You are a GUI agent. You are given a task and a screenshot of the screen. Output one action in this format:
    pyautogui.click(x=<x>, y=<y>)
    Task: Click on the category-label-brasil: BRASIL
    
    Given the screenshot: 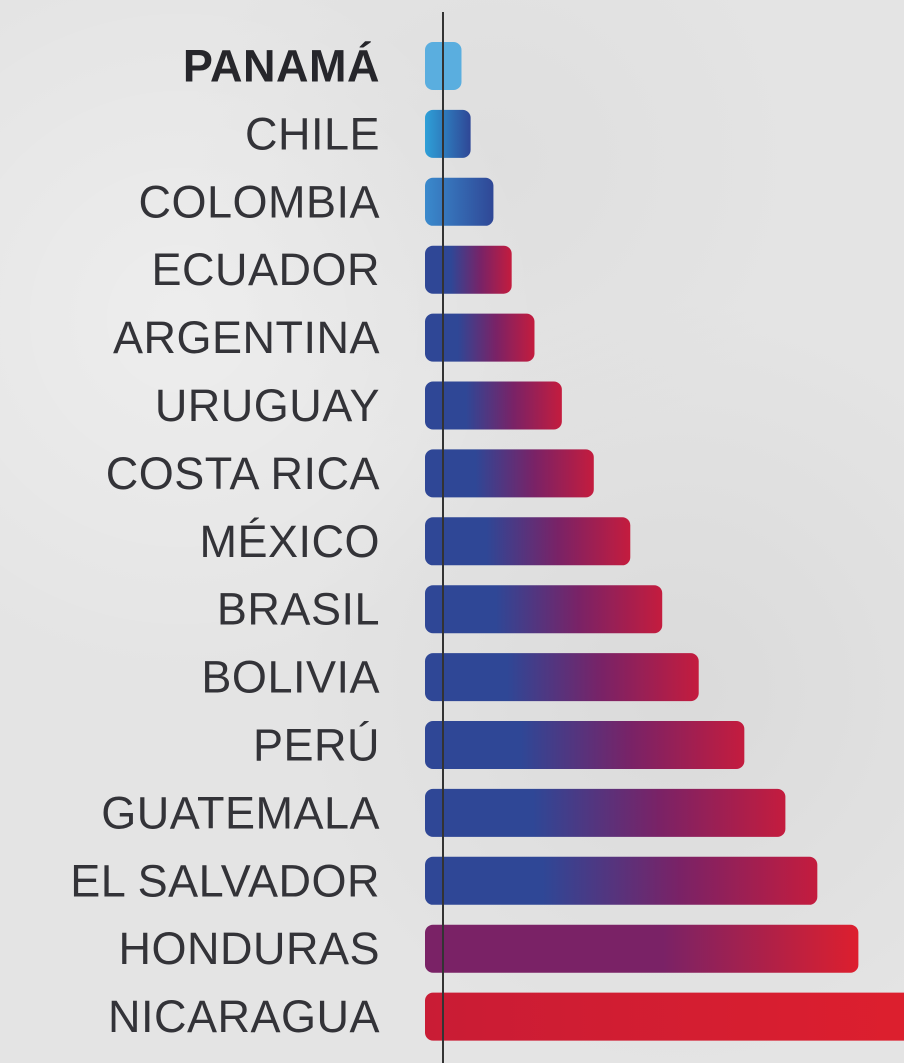 What is the action you would take?
    pyautogui.click(x=298, y=609)
    